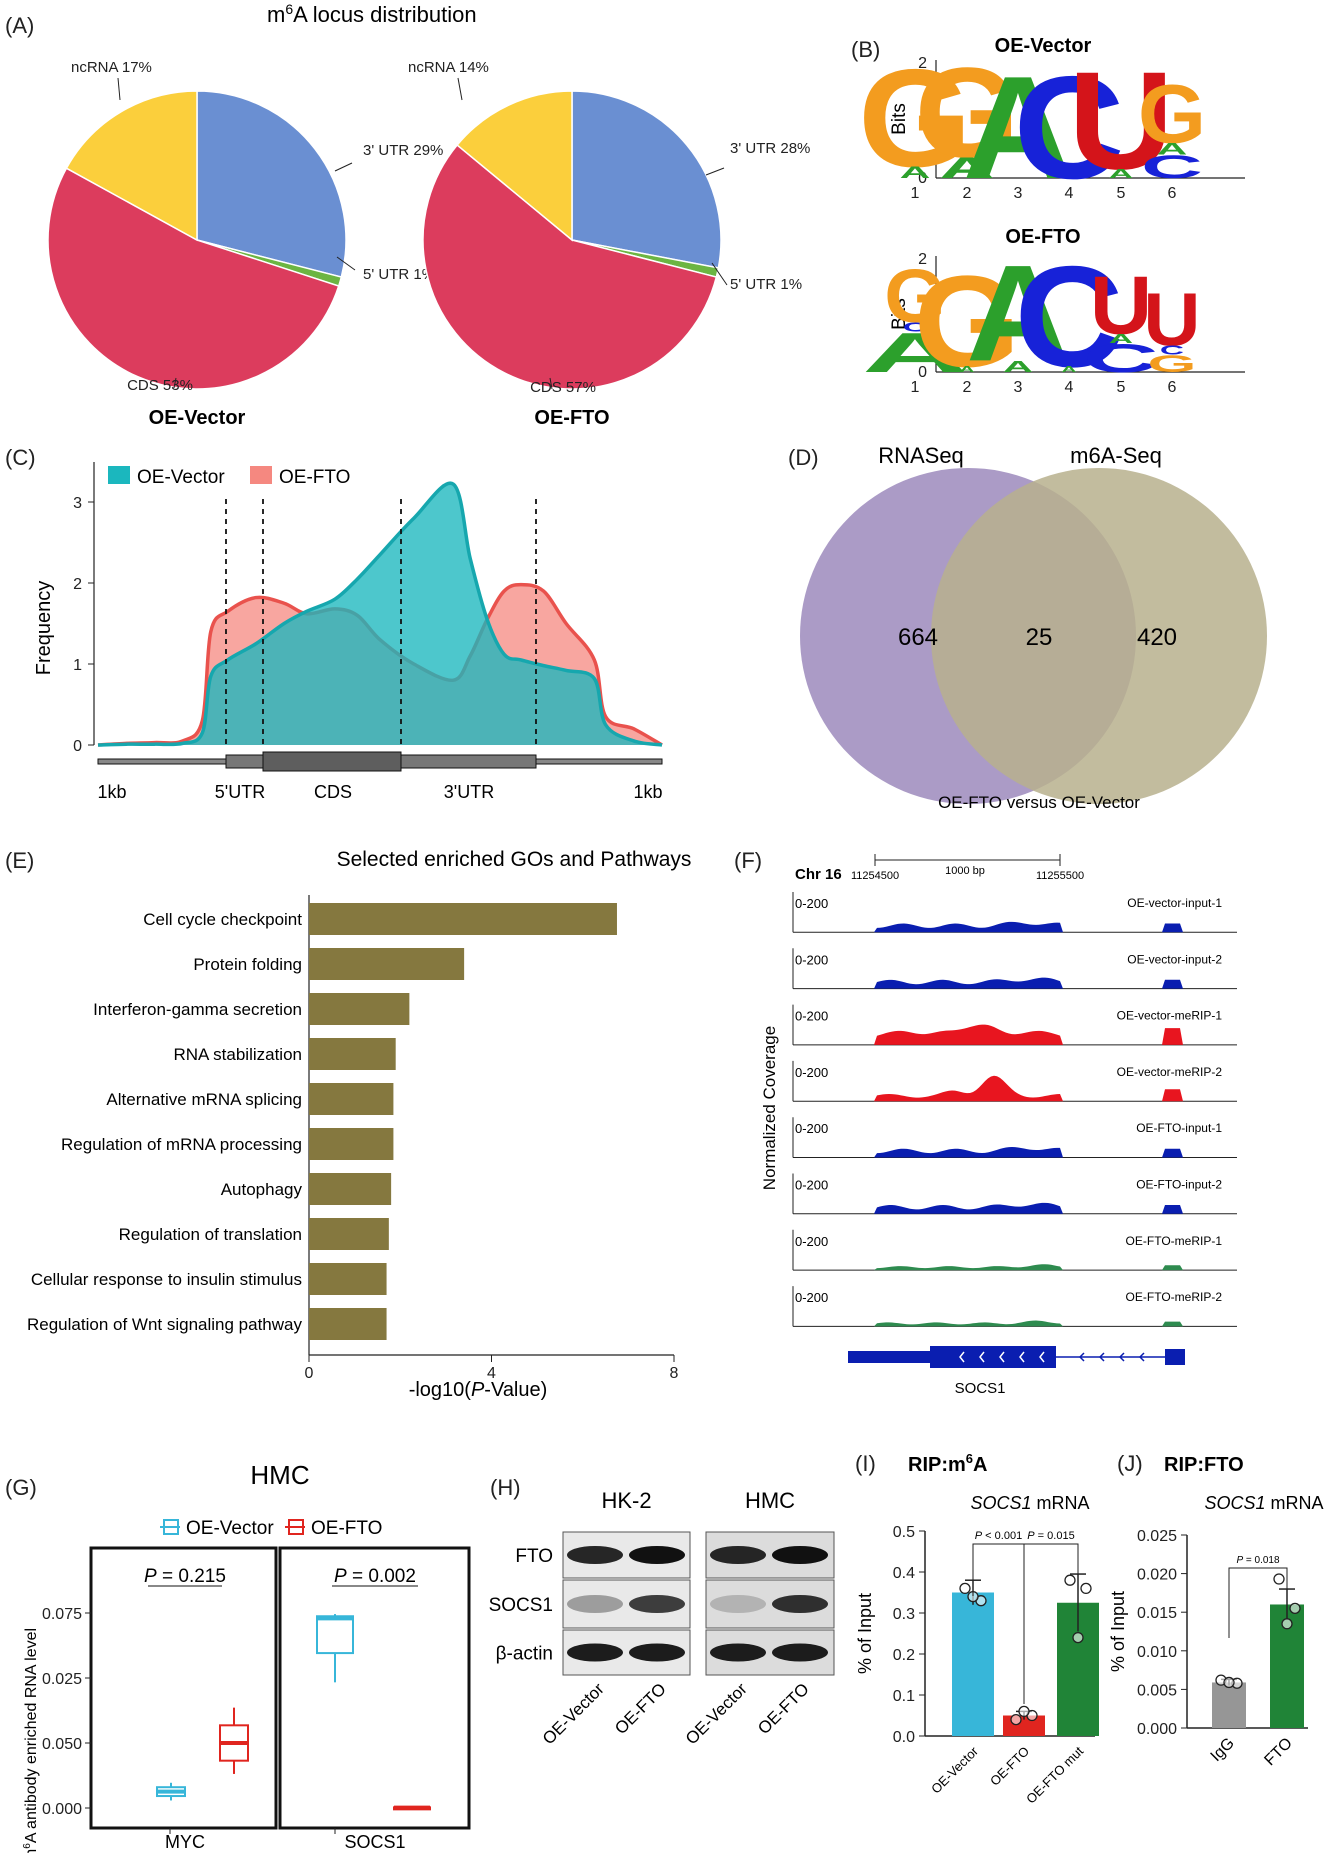 The image size is (1336, 1853). Describe the element at coordinates (185, 1842) in the screenshot. I see `facet-label-myc: MYC` at that location.